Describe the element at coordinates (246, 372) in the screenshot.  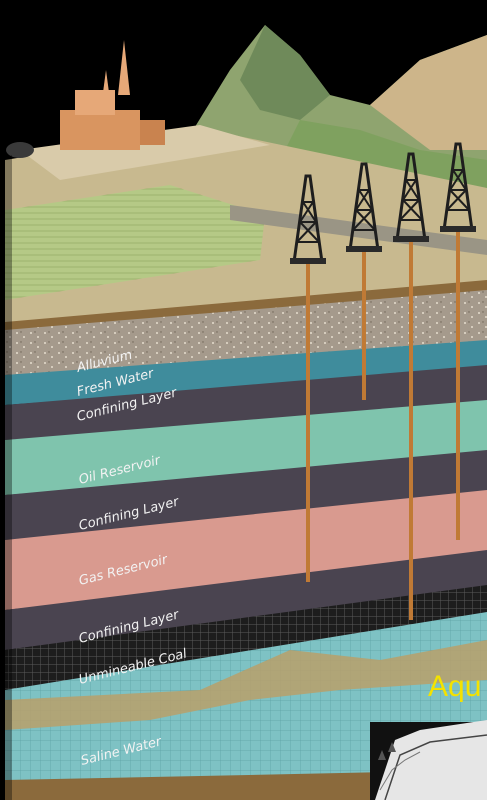
I see `layer-fresh-water` at that location.